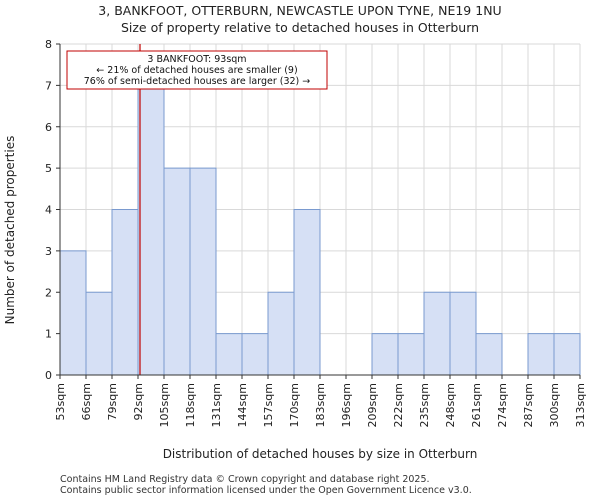 This screenshot has width=600, height=500. I want to click on y-tick-label: 6, so click(48, 127).